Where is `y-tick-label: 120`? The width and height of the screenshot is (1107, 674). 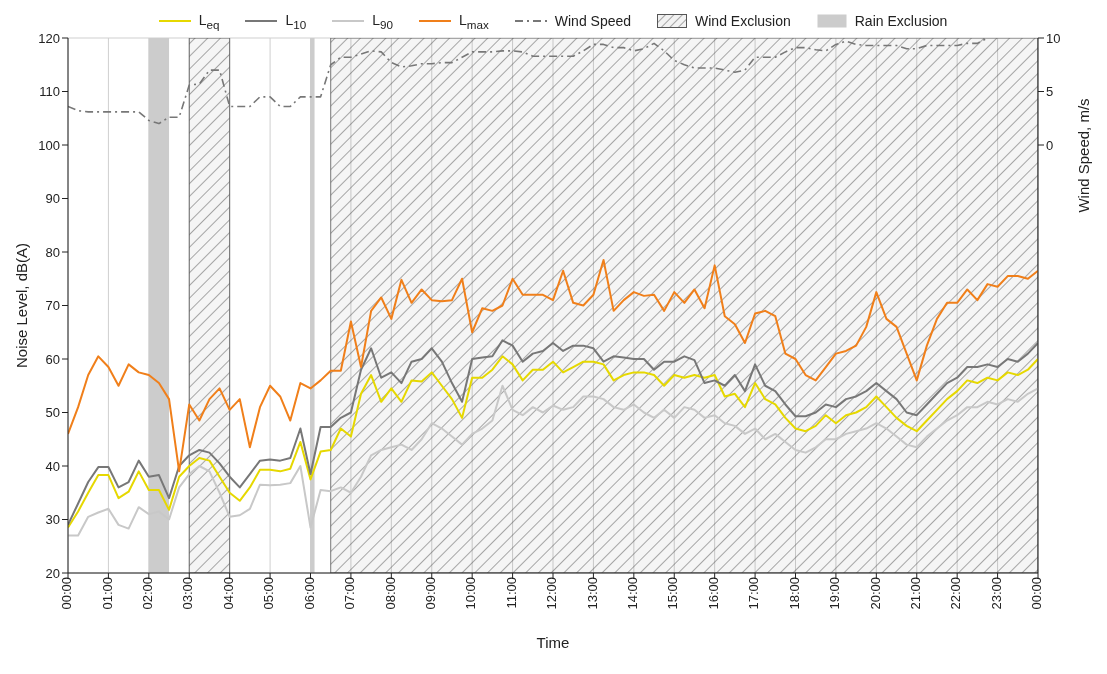
y-tick-label: 120 is located at coordinates (49, 38).